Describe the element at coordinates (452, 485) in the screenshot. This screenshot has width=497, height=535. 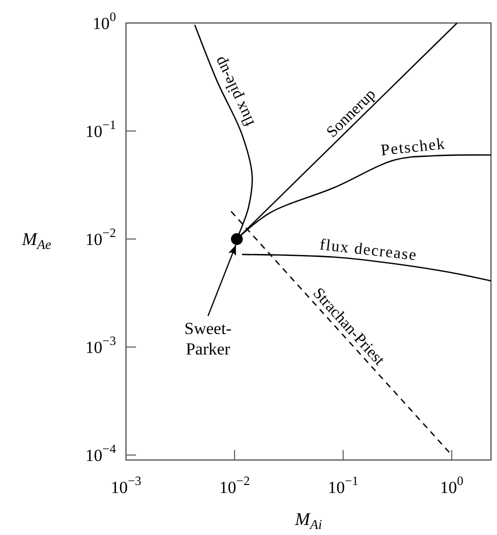
I see `x-tick-label: 10$^{0}$` at that location.